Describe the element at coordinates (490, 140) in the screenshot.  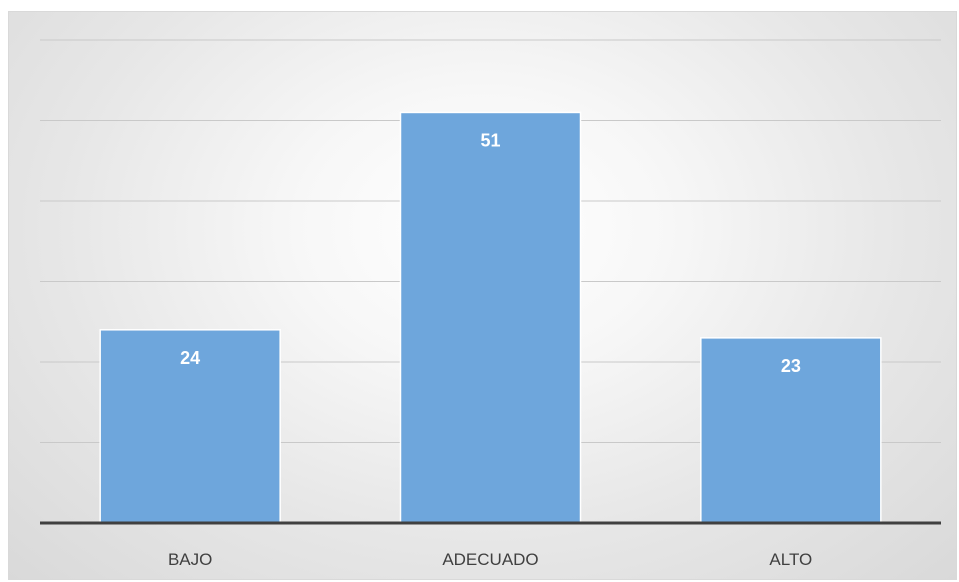
I see `data-label-adecuado: 51` at that location.